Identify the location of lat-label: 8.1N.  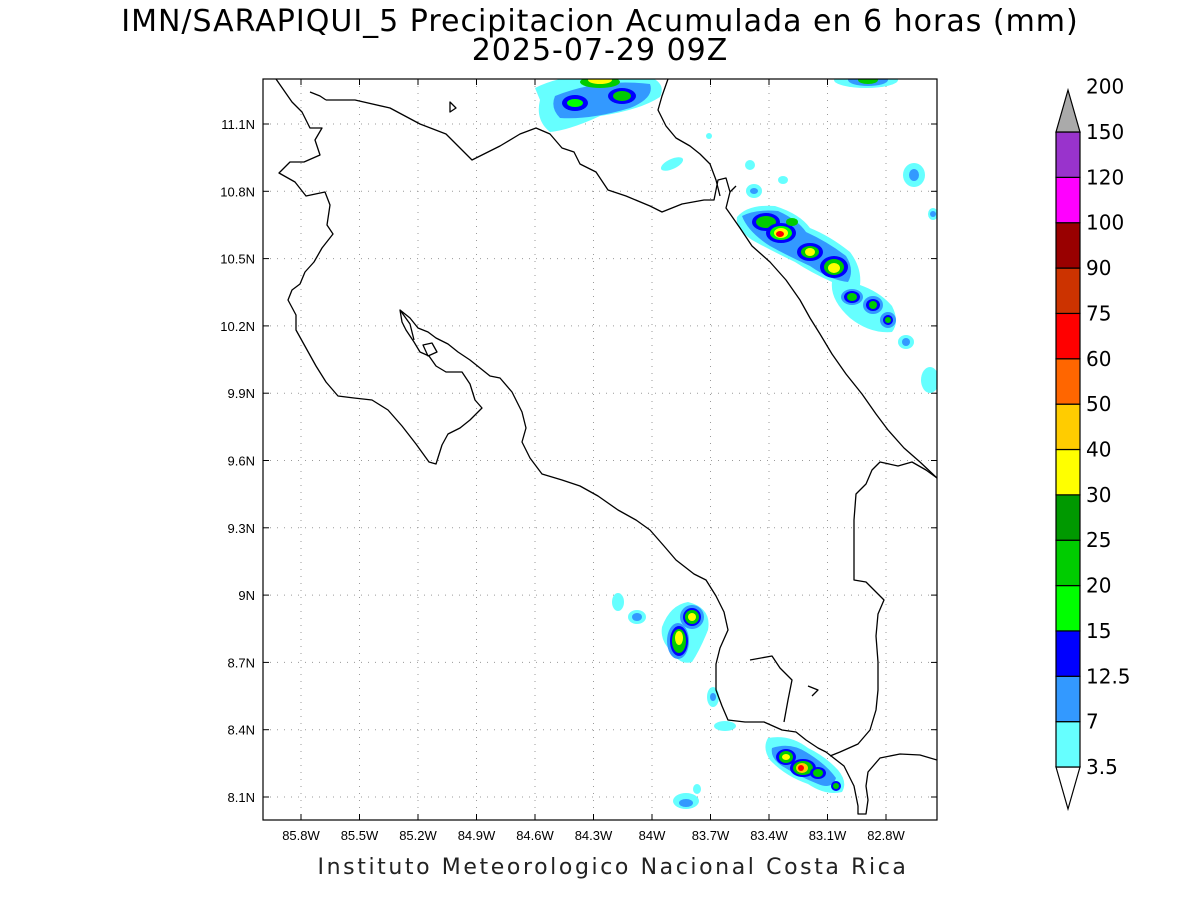
(241, 797).